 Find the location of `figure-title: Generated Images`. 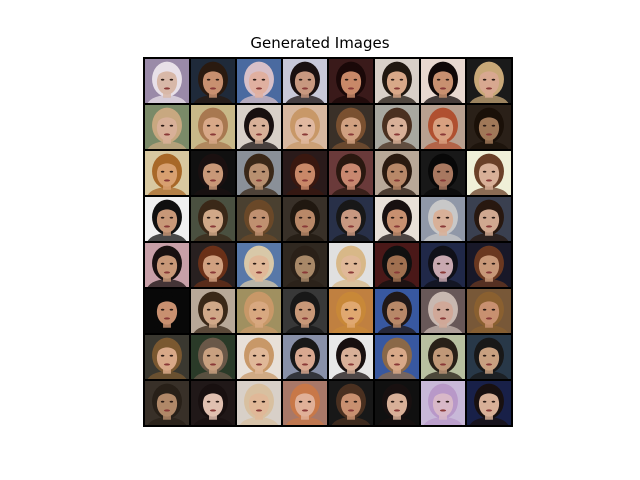

figure-title: Generated Images is located at coordinates (320, 43).